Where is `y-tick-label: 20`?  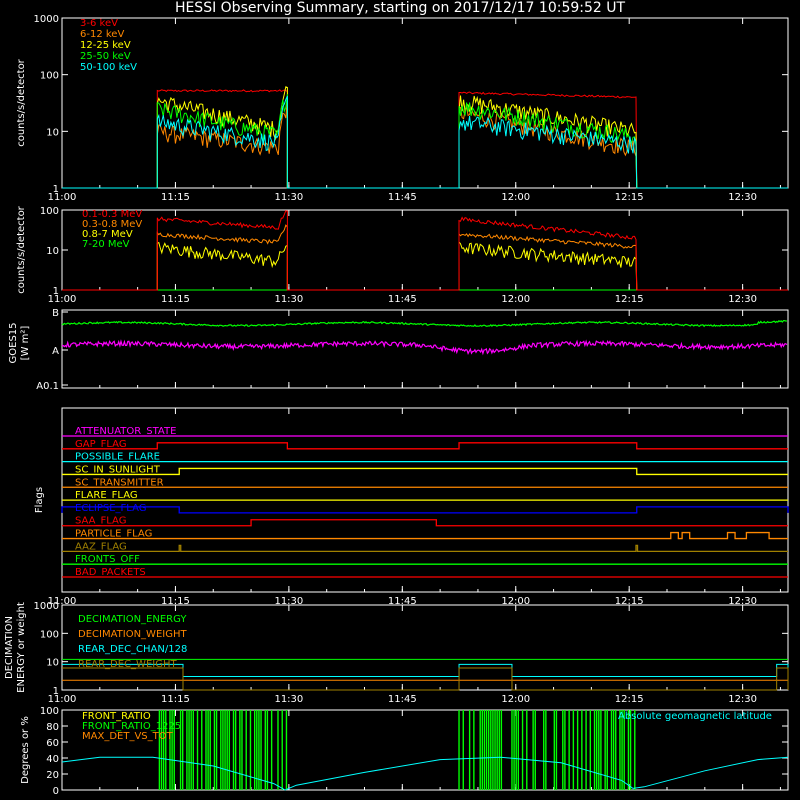
y-tick-label: 20 is located at coordinates (52, 775).